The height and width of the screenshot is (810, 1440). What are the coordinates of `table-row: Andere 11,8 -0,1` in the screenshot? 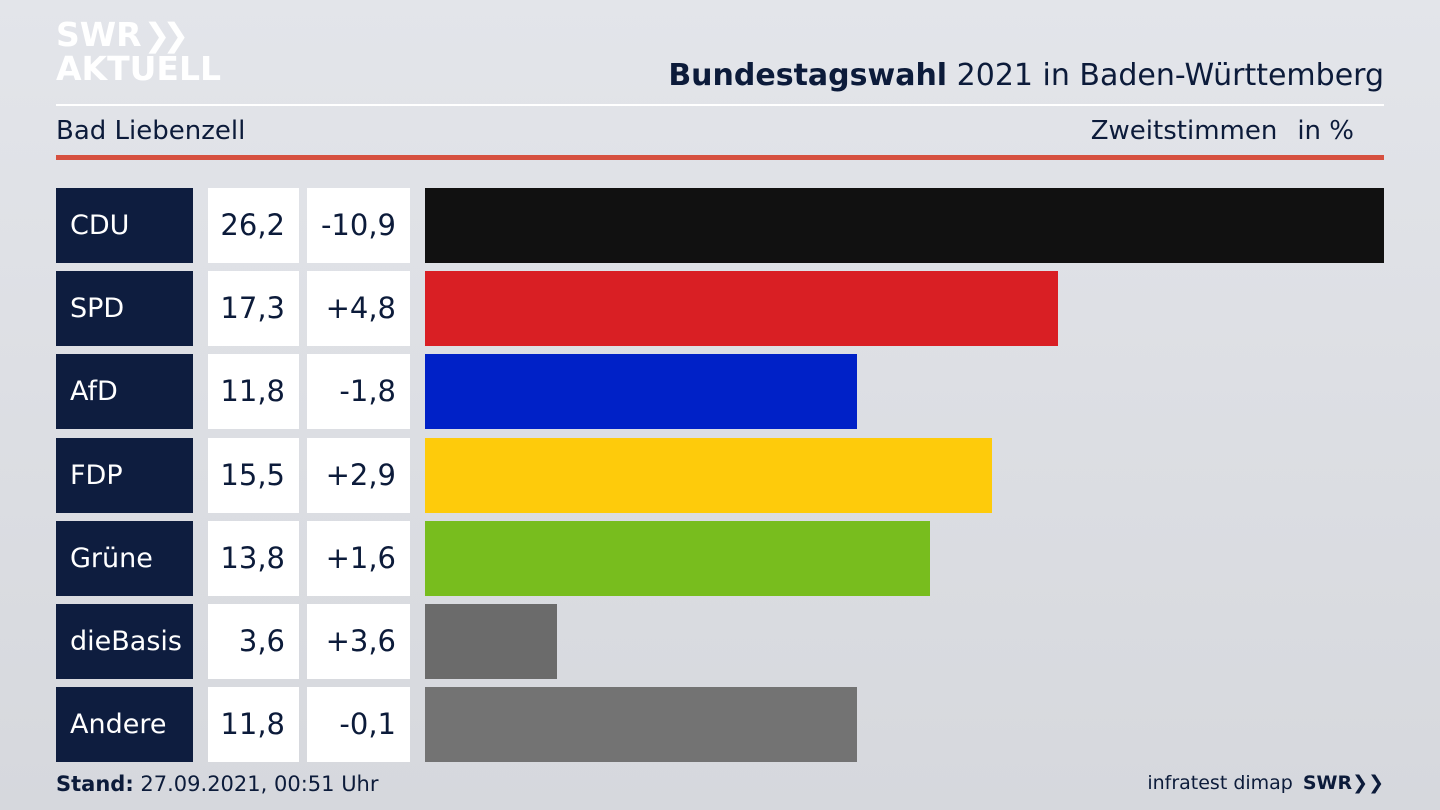 It's located at (720, 725).